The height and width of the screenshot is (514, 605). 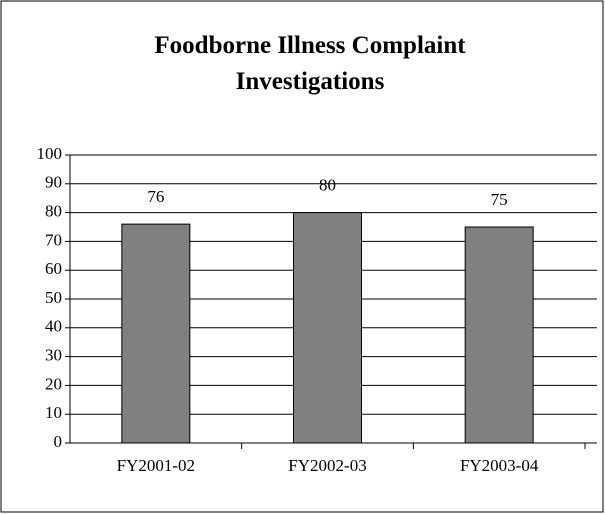 I want to click on y-tick-label: 0, so click(x=58, y=441).